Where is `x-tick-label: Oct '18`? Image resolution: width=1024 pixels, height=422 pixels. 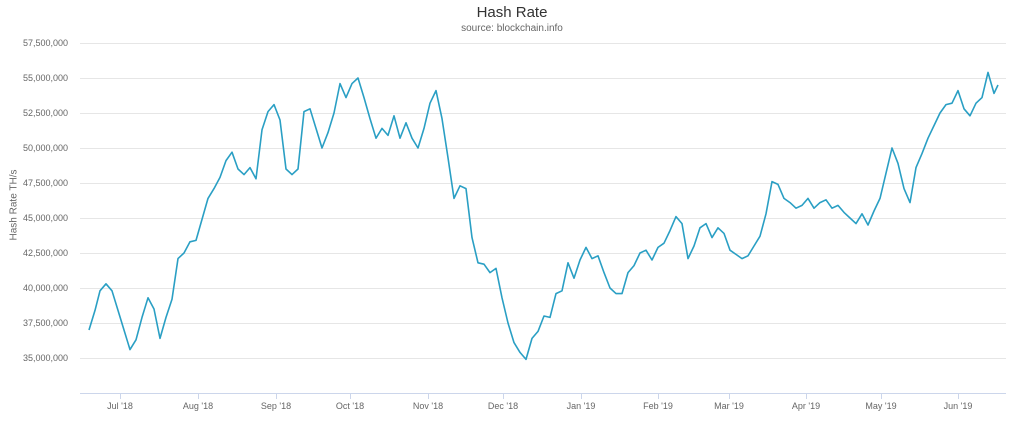
x-tick-label: Oct '18 is located at coordinates (350, 406).